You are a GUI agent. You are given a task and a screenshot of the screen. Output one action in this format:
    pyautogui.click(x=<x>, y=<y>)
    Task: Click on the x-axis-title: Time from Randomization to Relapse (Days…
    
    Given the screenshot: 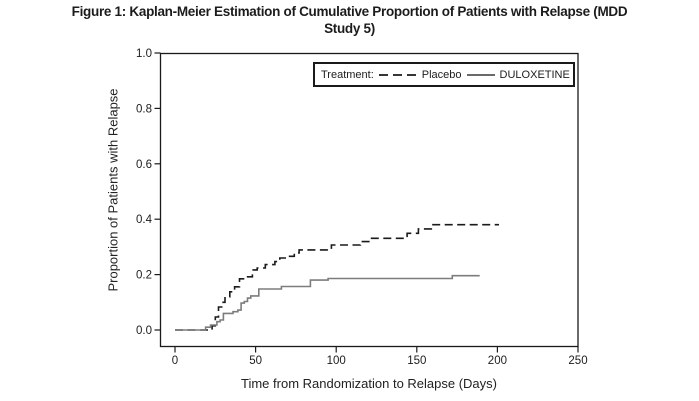 What is the action you would take?
    pyautogui.click(x=369, y=383)
    